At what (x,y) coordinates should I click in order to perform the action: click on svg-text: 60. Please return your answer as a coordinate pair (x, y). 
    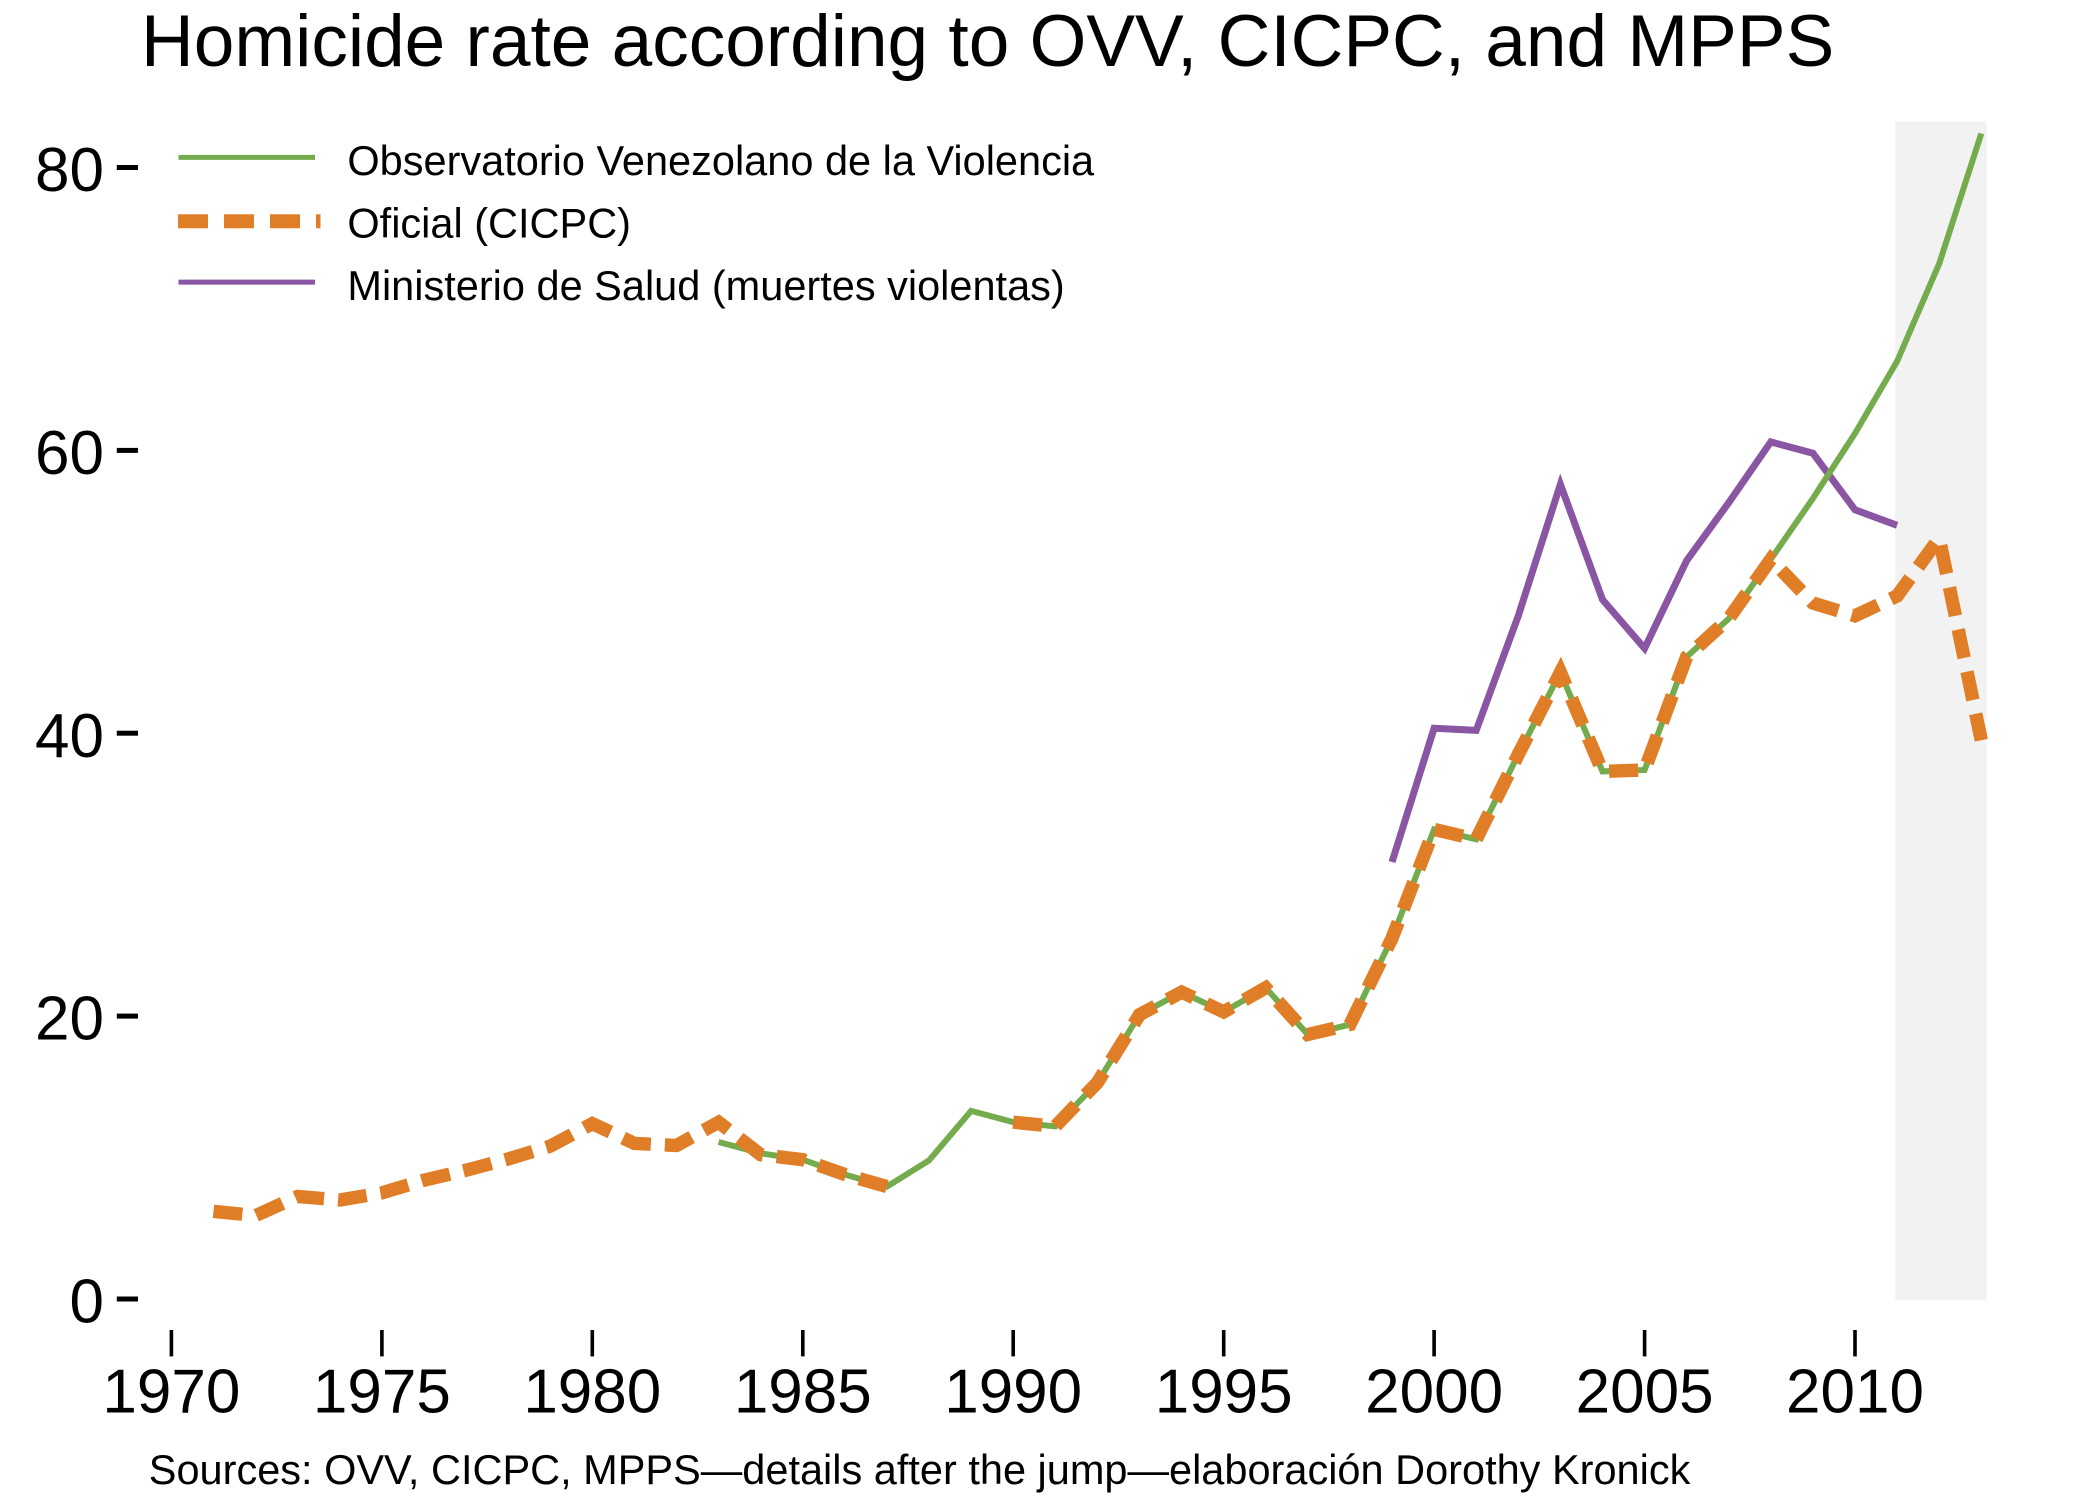
    Looking at the image, I should click on (69, 453).